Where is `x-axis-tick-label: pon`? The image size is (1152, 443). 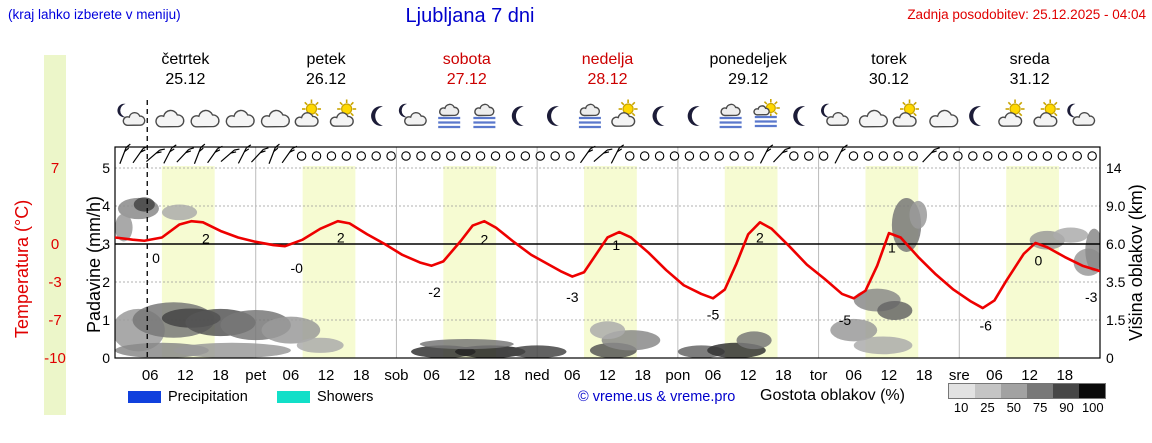 x-axis-tick-label: pon is located at coordinates (677, 375).